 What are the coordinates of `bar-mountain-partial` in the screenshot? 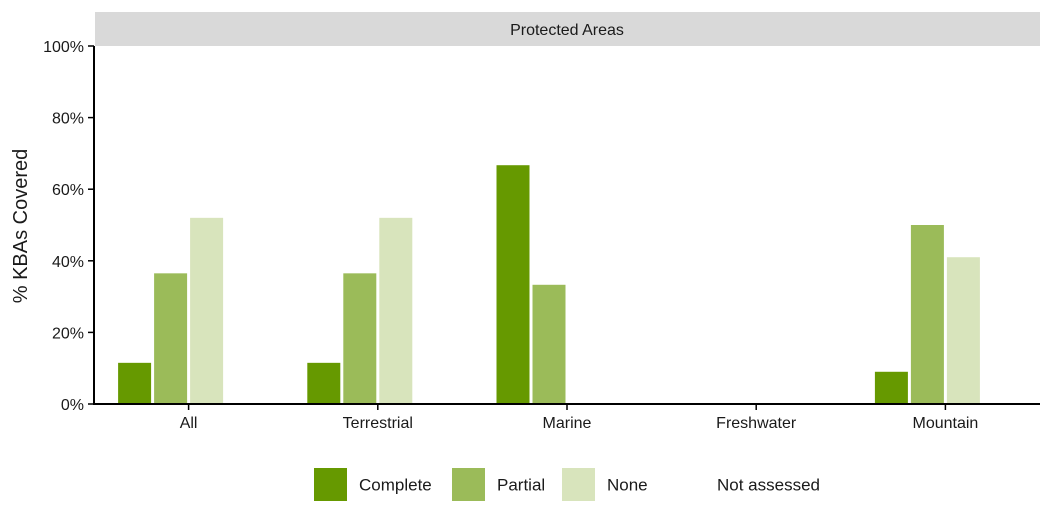 It's located at (927, 314).